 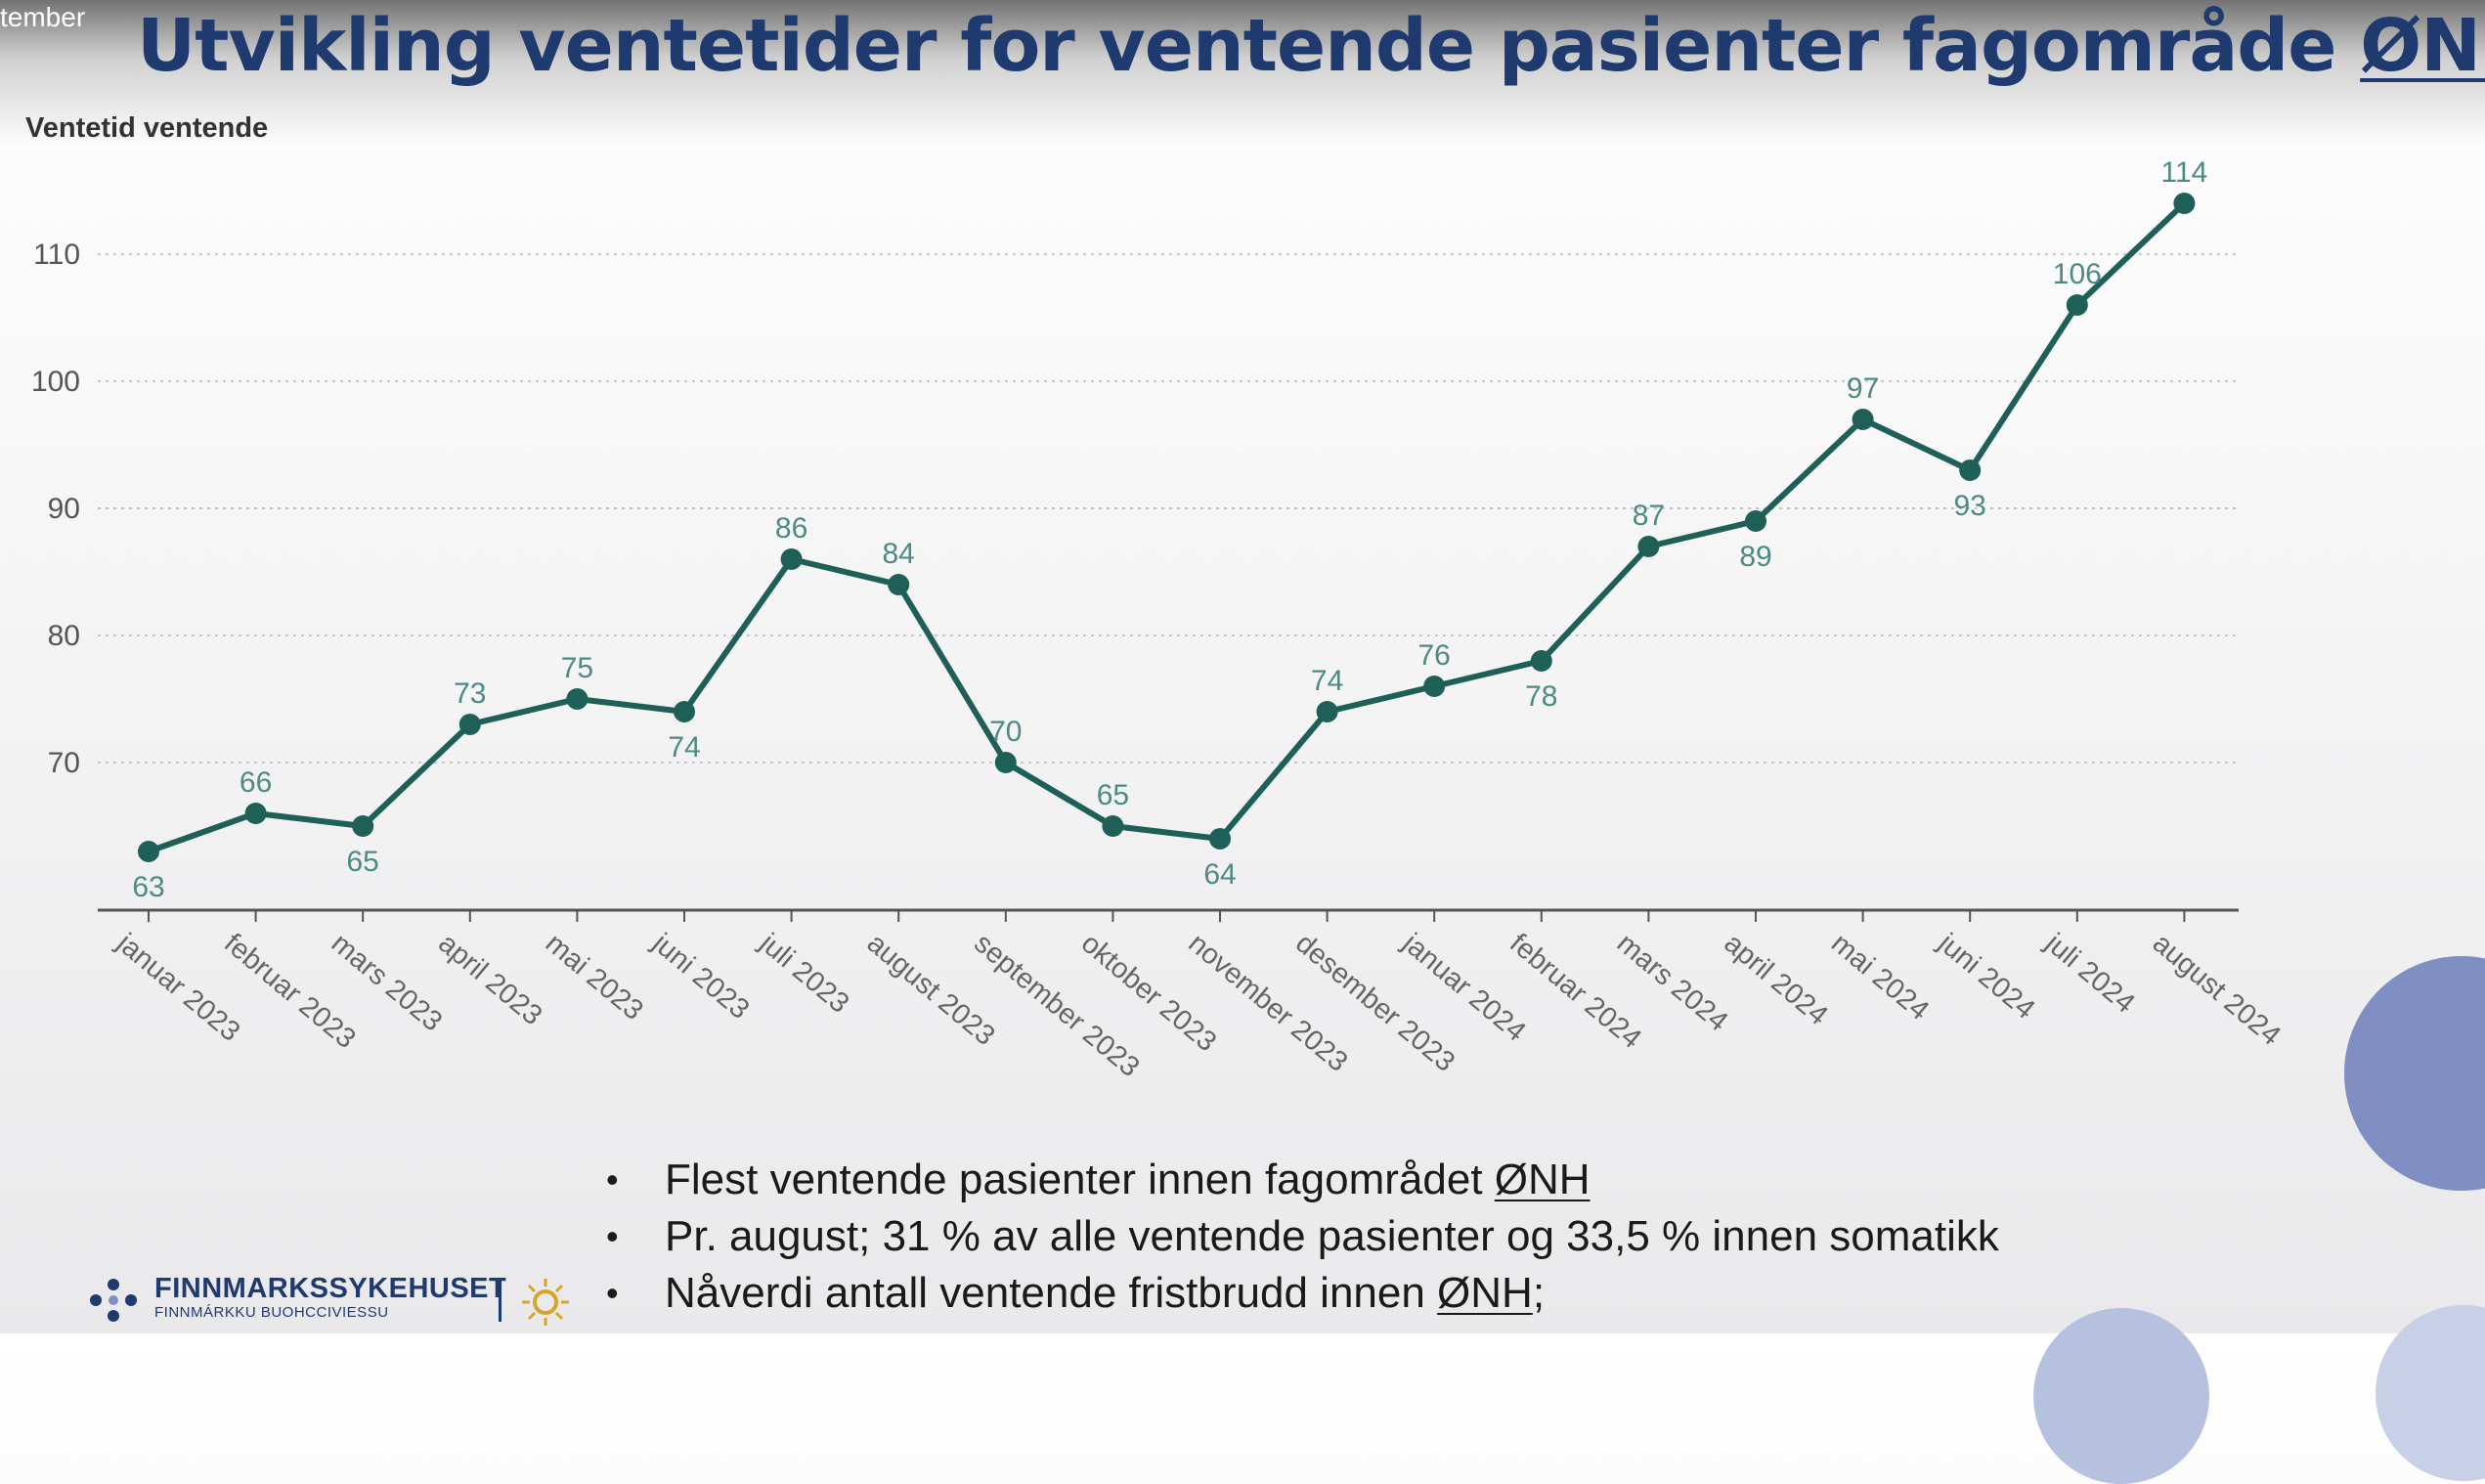 I want to click on data-label: 114, so click(x=2183, y=172).